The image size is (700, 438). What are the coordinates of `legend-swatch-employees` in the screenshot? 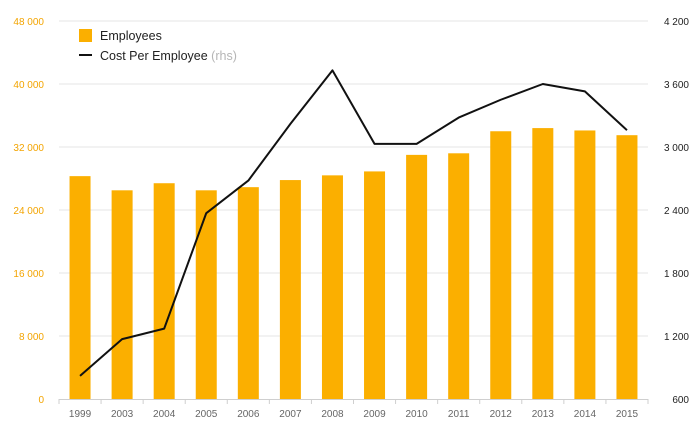 It's located at (85, 35).